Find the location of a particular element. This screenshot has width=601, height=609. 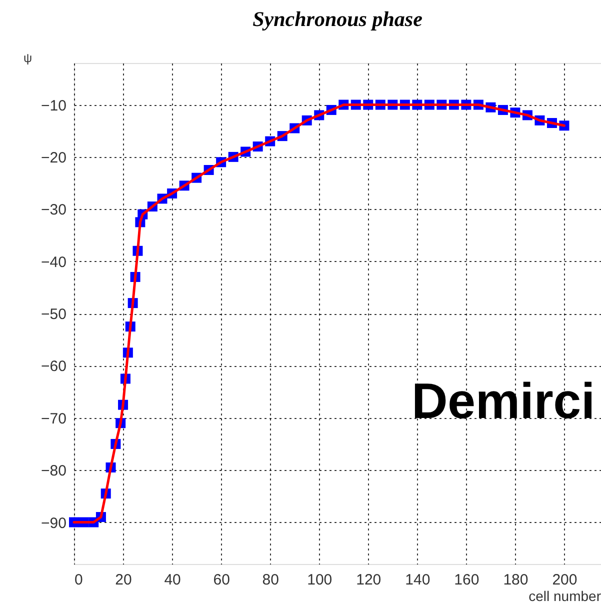

x-tick-label: 120 is located at coordinates (369, 580).